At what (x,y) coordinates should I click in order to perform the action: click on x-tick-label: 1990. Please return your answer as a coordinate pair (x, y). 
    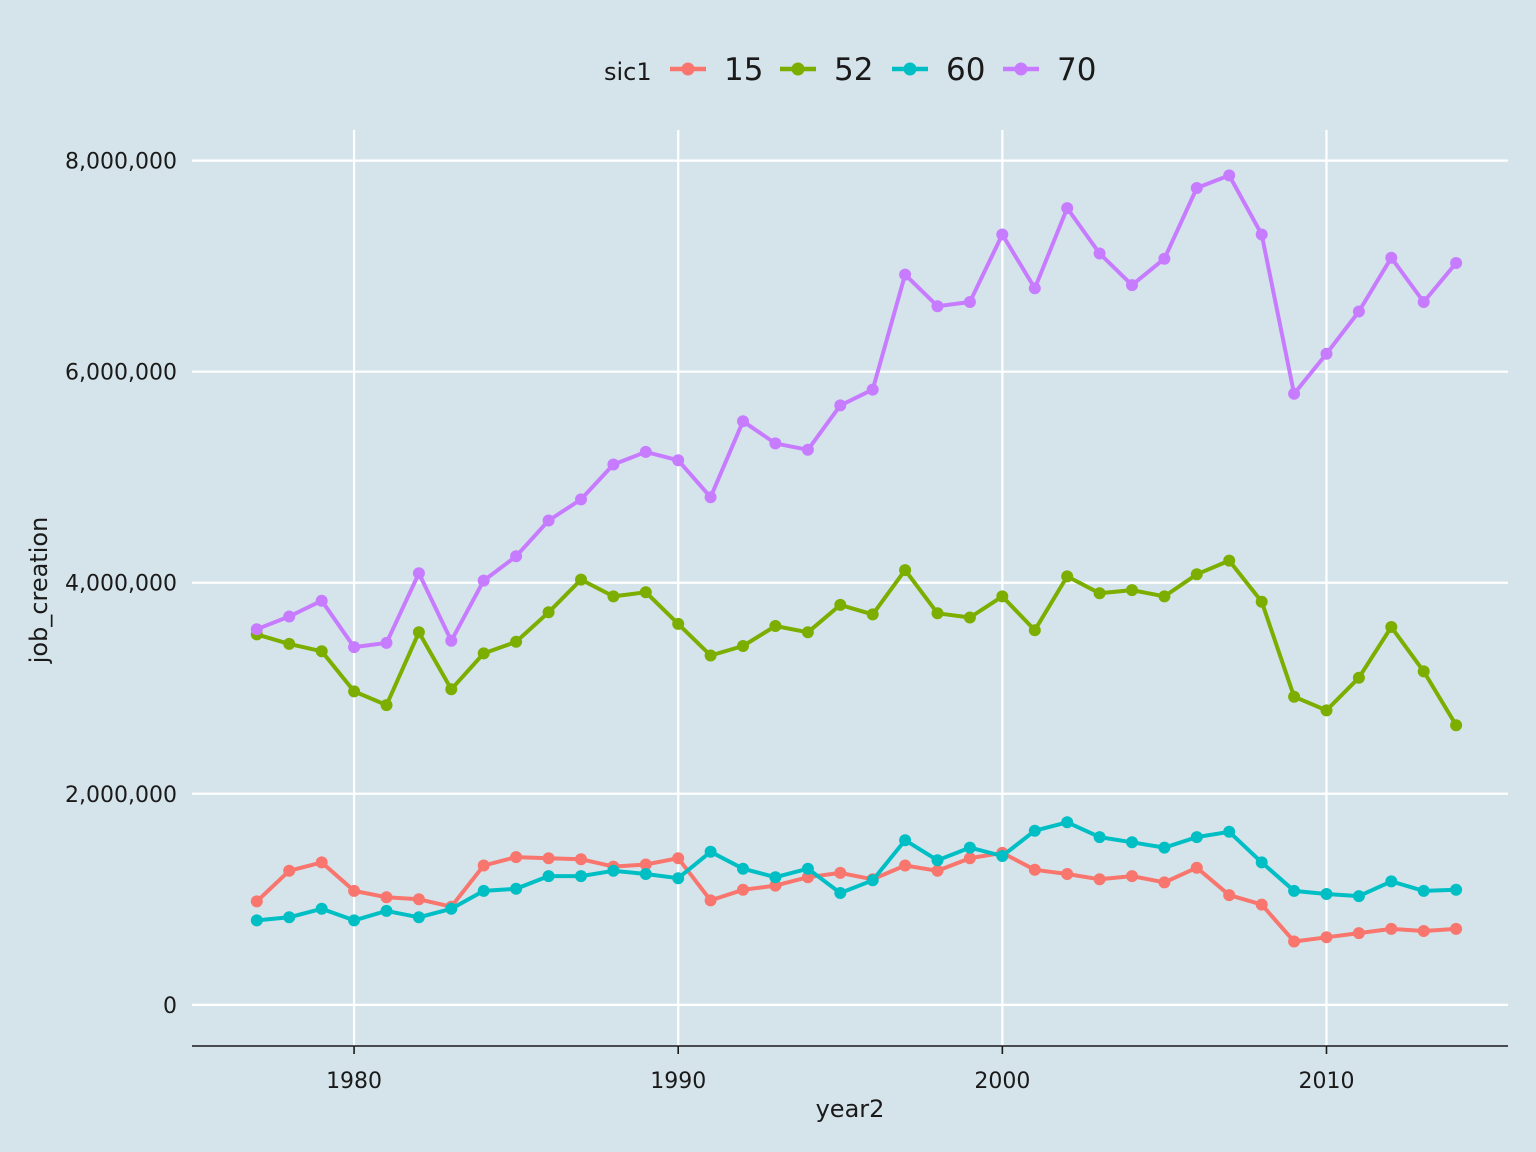
    Looking at the image, I should click on (678, 1081).